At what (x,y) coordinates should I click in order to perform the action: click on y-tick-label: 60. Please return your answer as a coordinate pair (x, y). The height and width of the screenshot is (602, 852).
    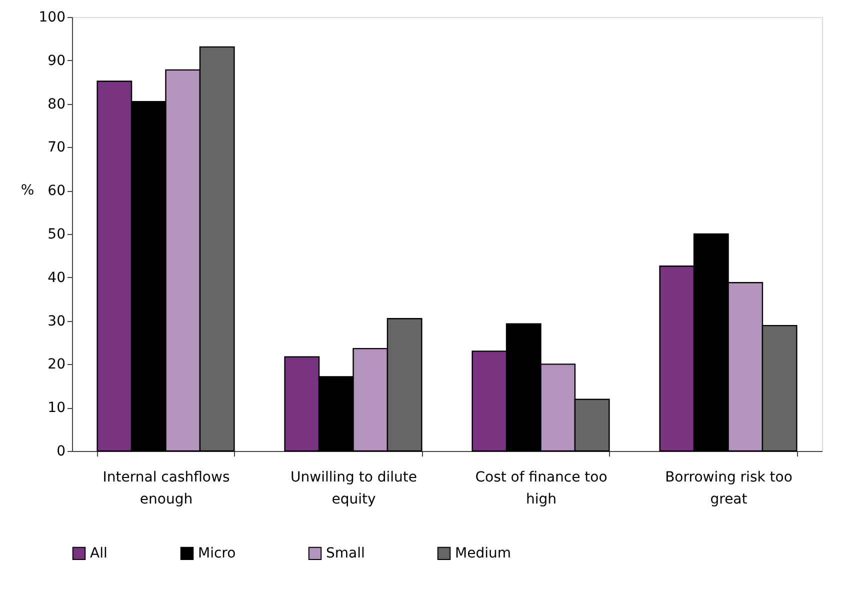
    Looking at the image, I should click on (57, 191).